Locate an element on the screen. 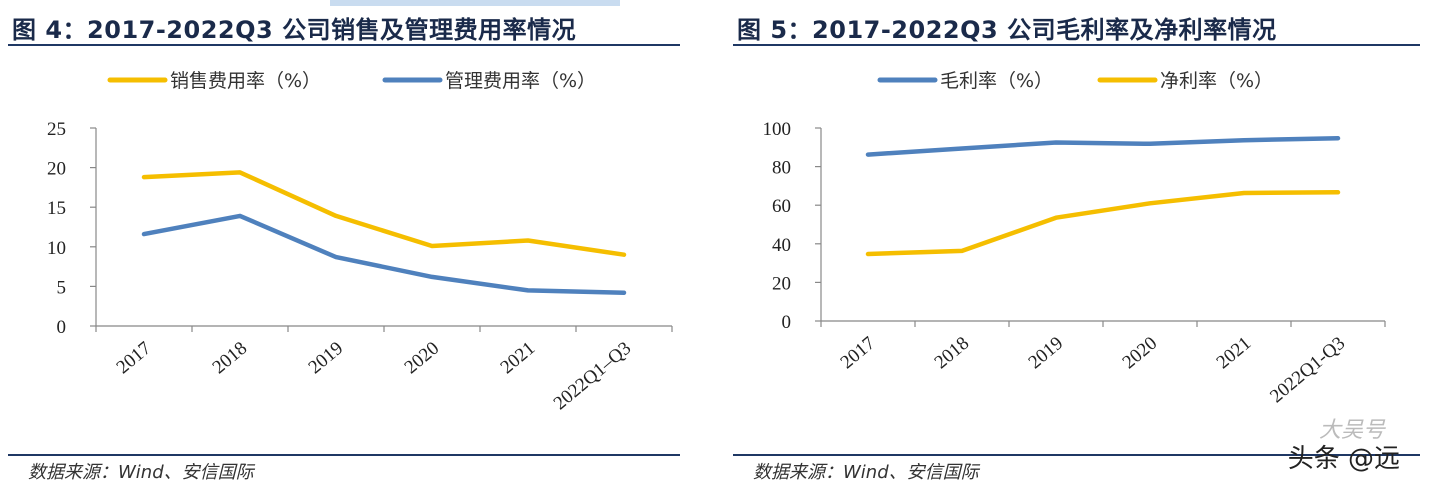  y-tick-label: 15 is located at coordinates (56, 208).